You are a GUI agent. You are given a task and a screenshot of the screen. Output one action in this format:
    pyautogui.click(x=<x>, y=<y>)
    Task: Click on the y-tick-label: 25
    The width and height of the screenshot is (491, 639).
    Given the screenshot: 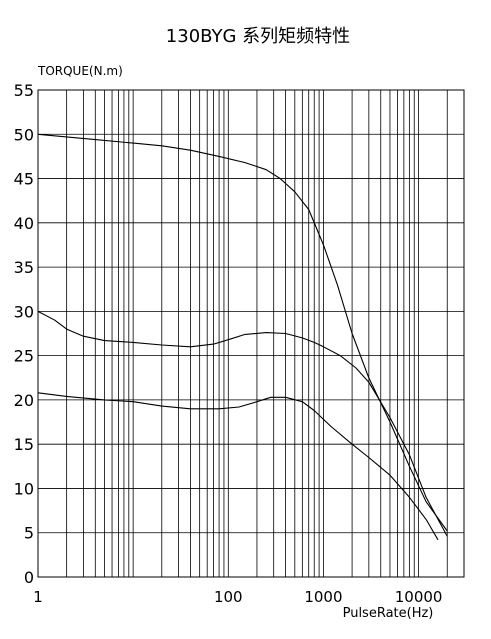 What is the action you would take?
    pyautogui.click(x=24, y=356)
    